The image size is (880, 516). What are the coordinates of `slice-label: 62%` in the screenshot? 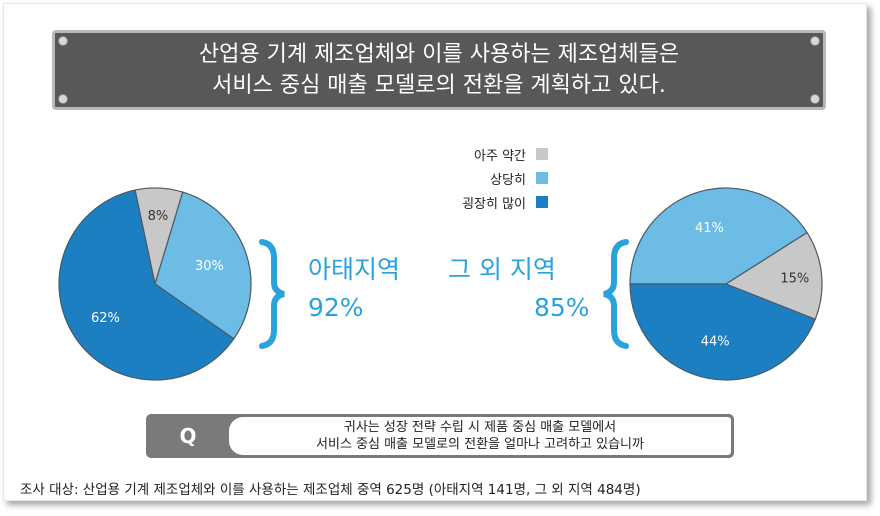 It's located at (105, 318).